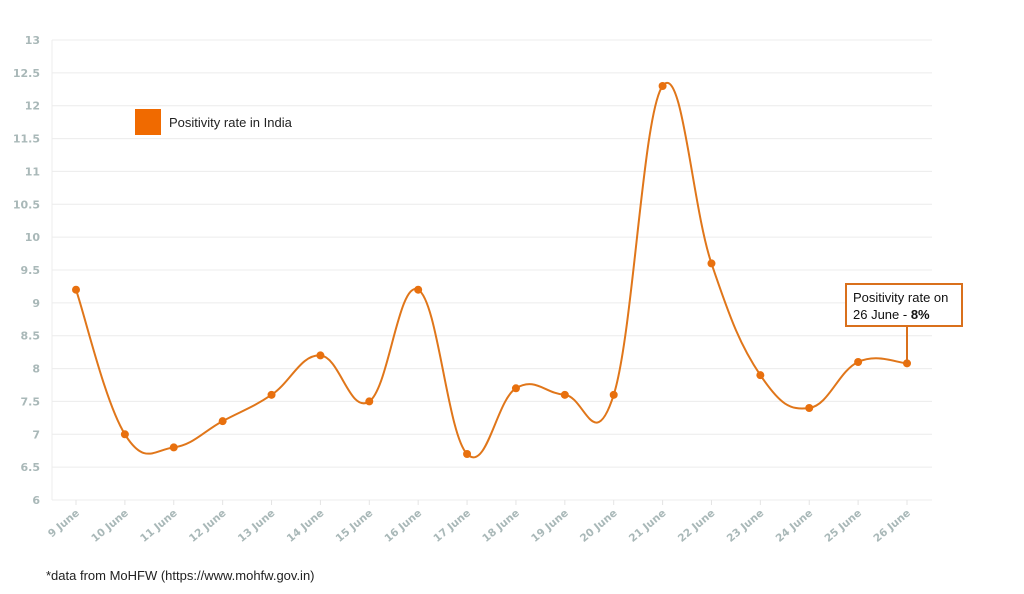  I want to click on annotation-value: 8%, so click(920, 314).